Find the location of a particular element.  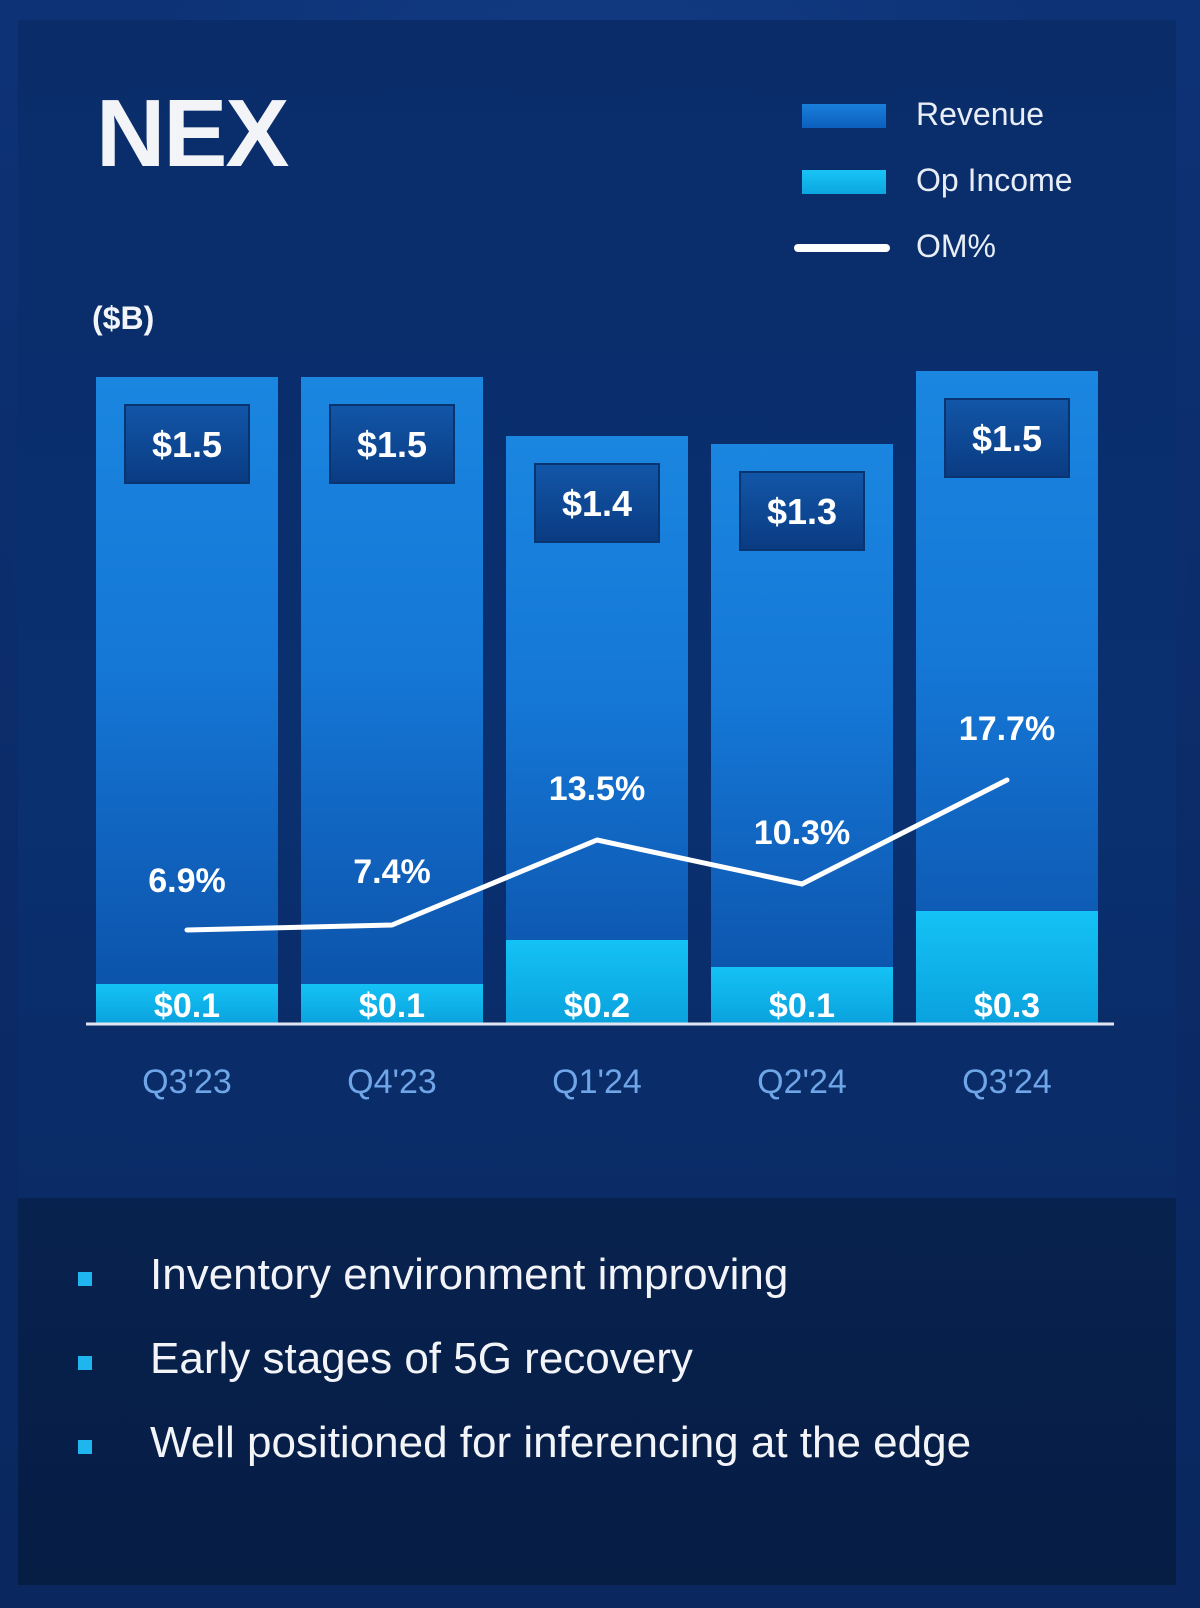

legend-line-om is located at coordinates (842, 248).